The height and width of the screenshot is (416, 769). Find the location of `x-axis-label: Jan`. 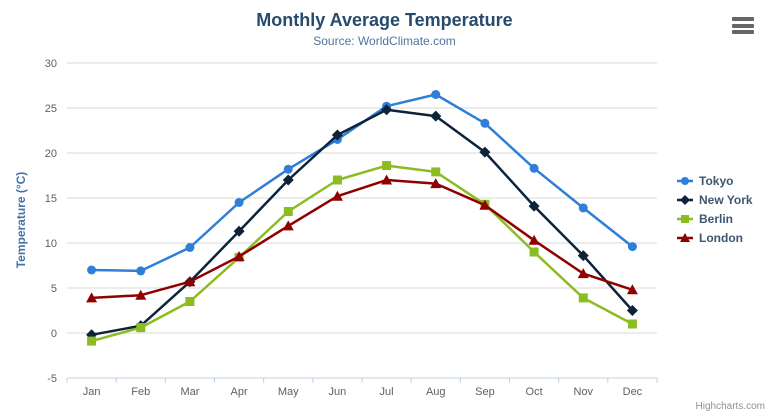

x-axis-label: Jan is located at coordinates (92, 392).